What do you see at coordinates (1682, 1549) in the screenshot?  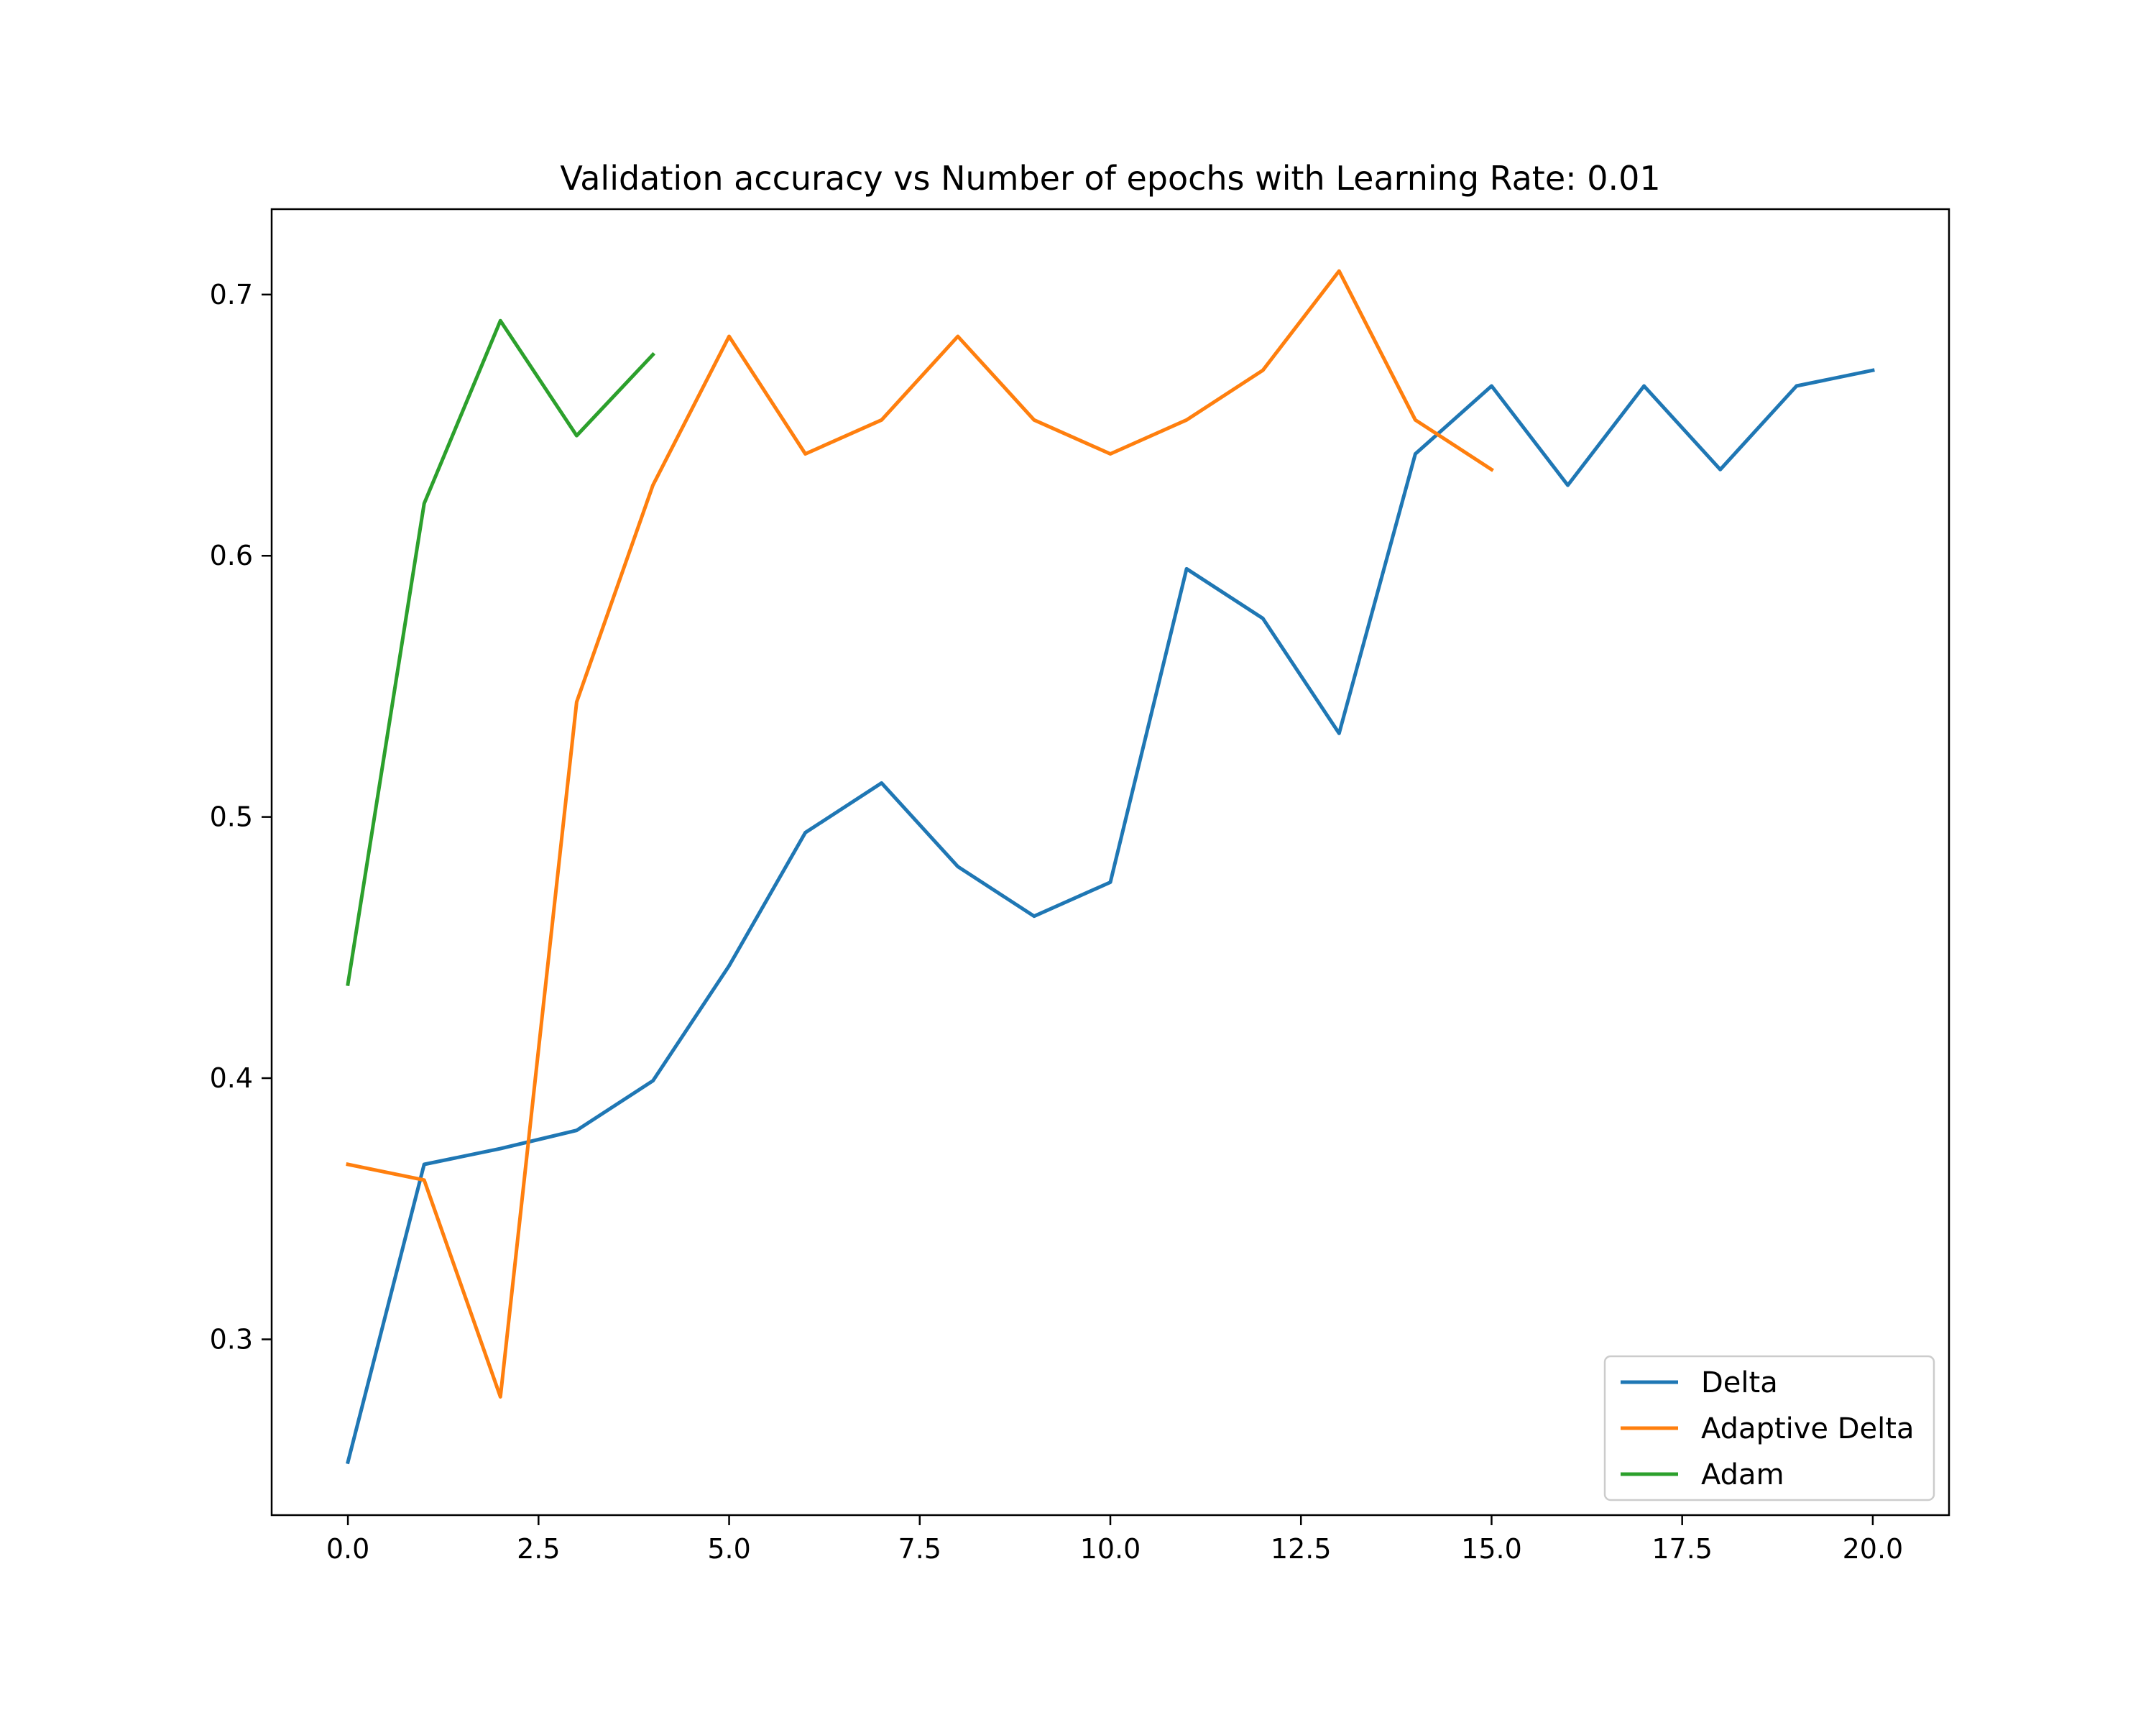 I see `x-tick-label: 17.5` at bounding box center [1682, 1549].